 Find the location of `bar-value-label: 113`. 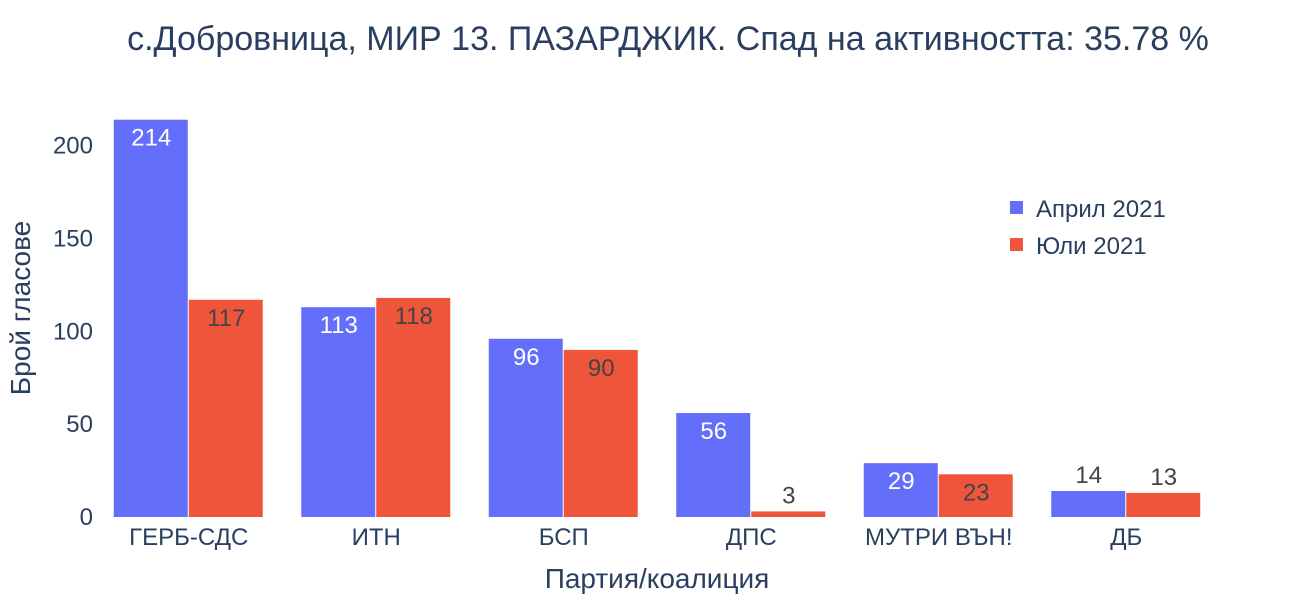

bar-value-label: 113 is located at coordinates (339, 325).